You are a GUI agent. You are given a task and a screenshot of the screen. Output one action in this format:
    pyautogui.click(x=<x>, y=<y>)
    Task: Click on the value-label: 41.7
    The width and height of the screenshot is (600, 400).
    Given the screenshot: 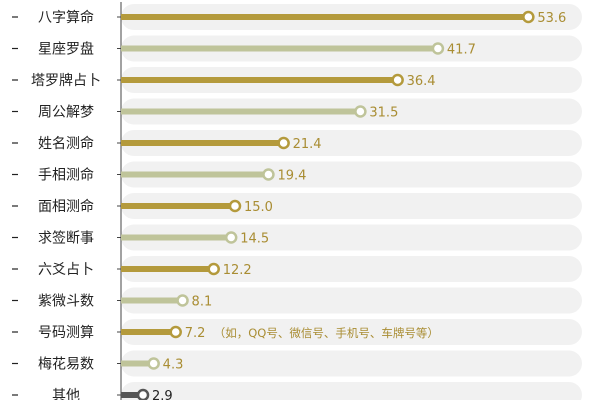 What is the action you would take?
    pyautogui.click(x=461, y=50)
    